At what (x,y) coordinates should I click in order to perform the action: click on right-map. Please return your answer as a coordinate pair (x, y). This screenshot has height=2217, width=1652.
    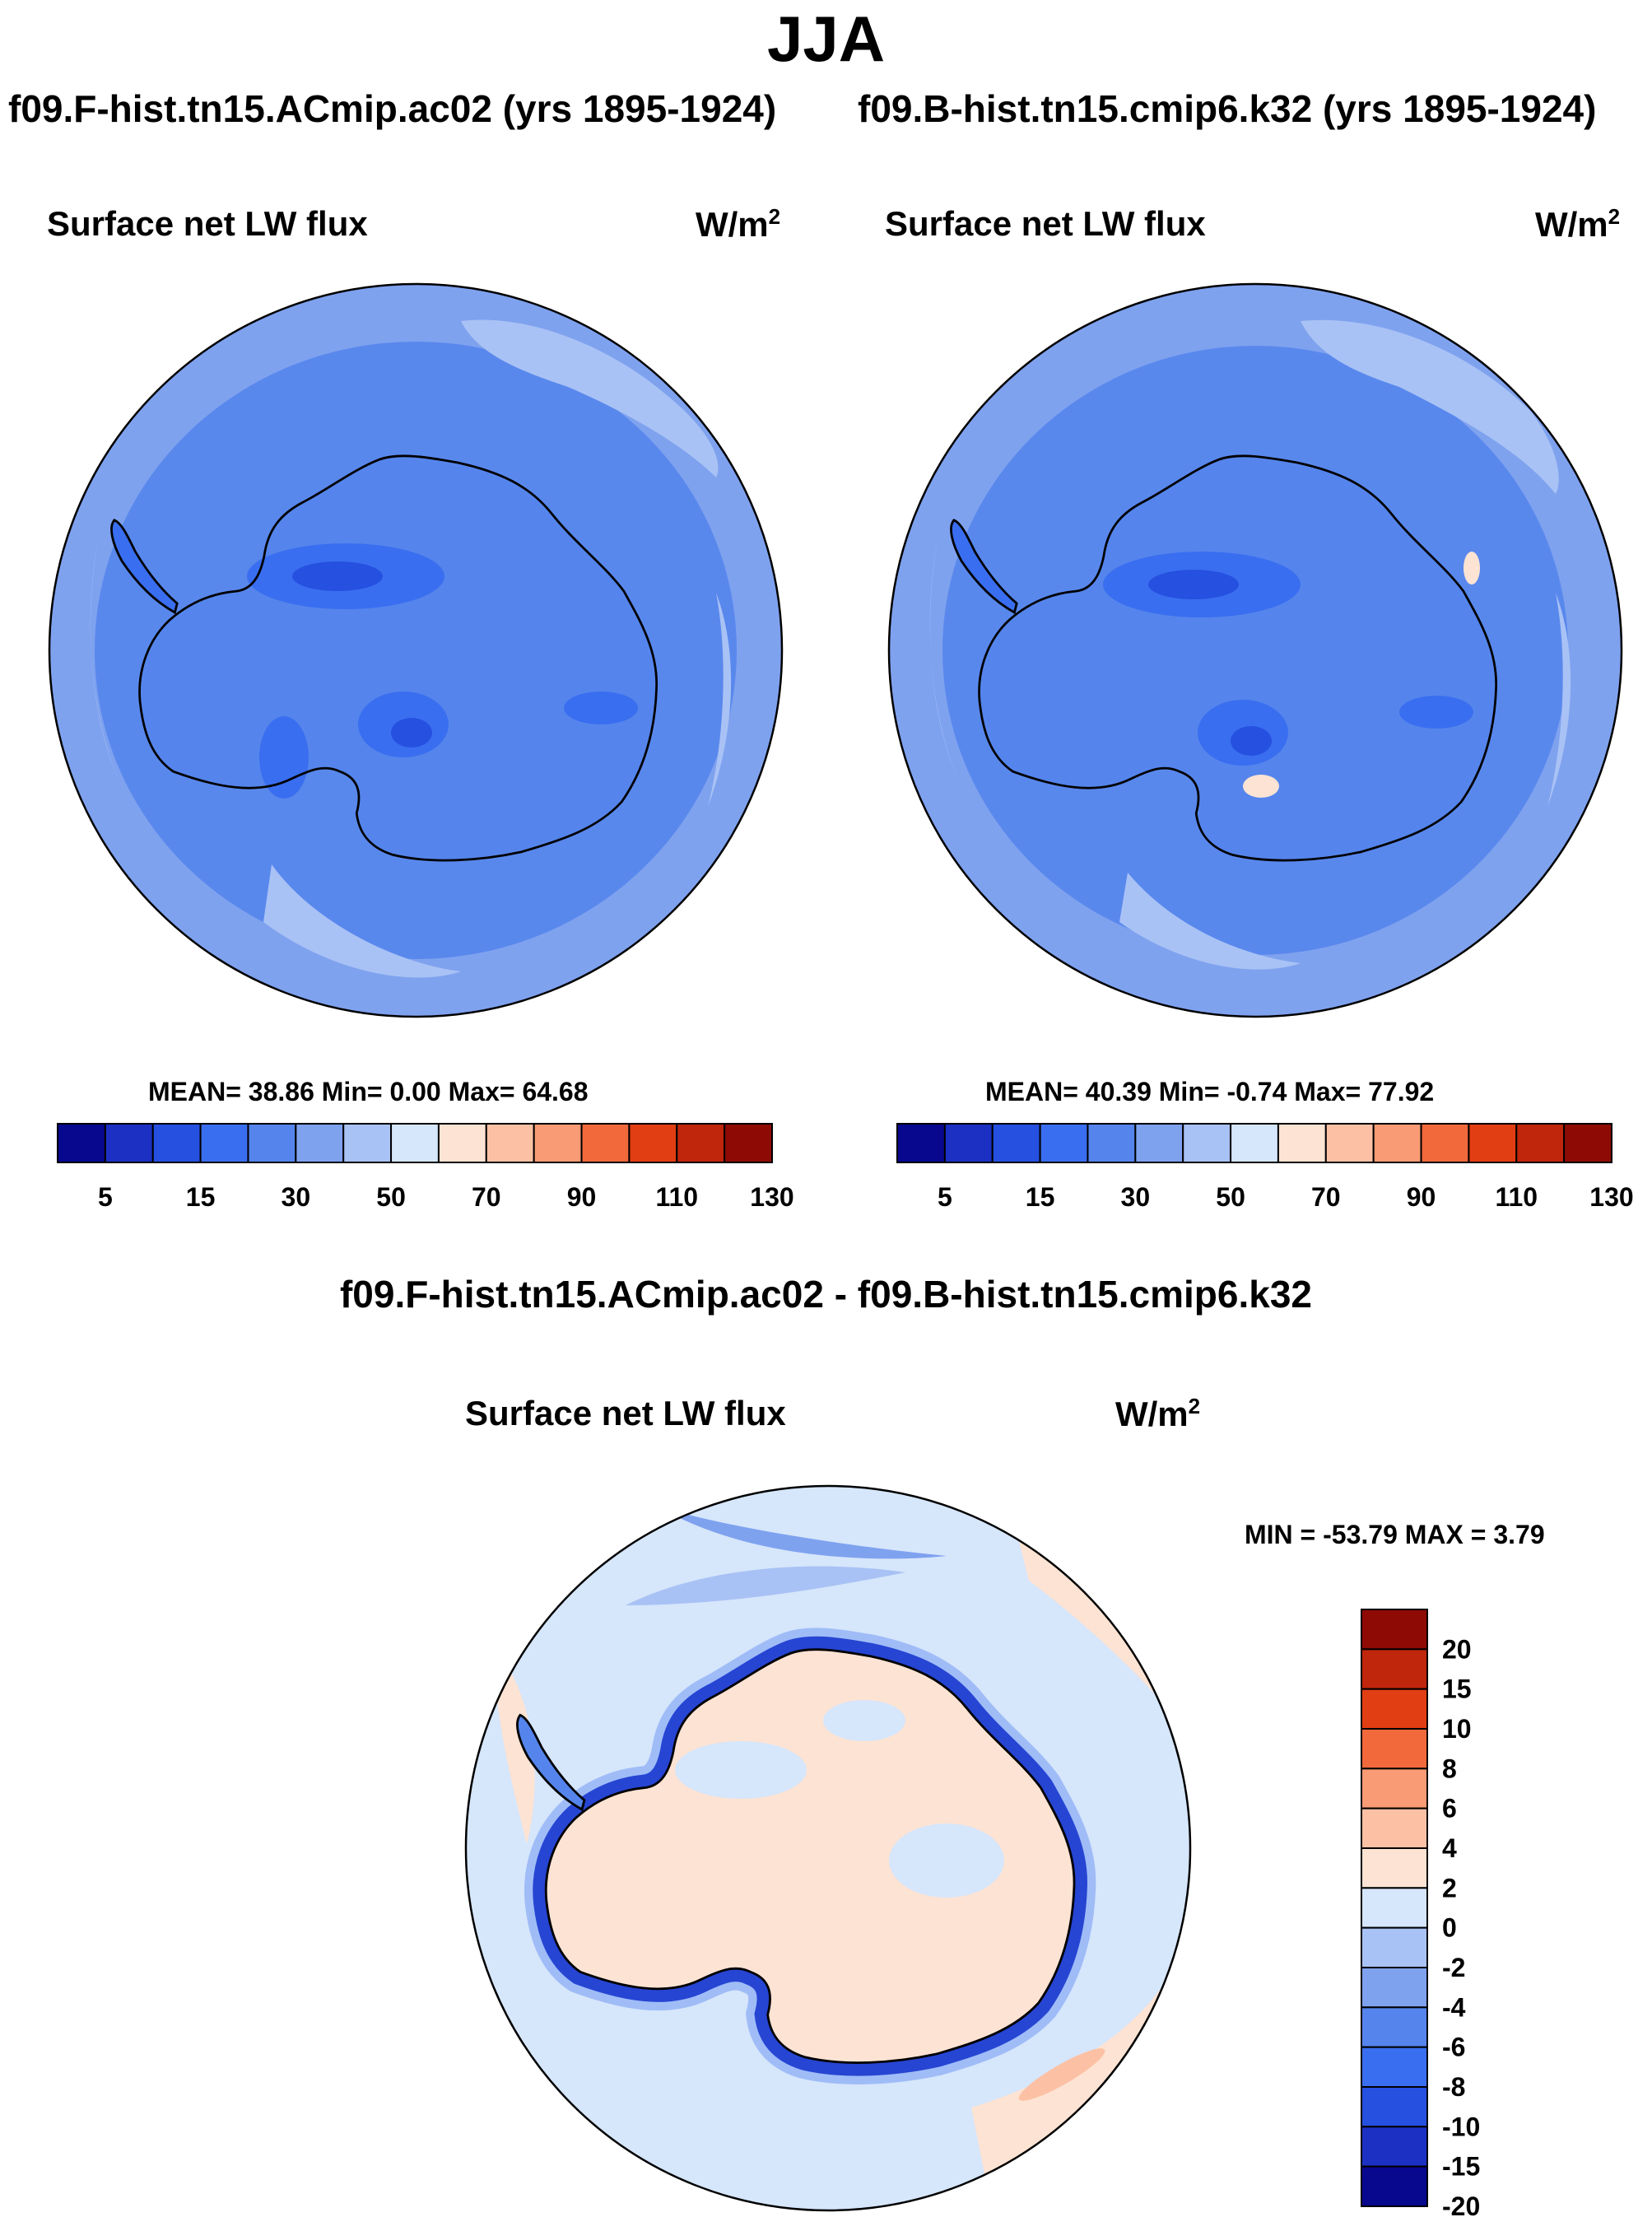
    Looking at the image, I should click on (1255, 650).